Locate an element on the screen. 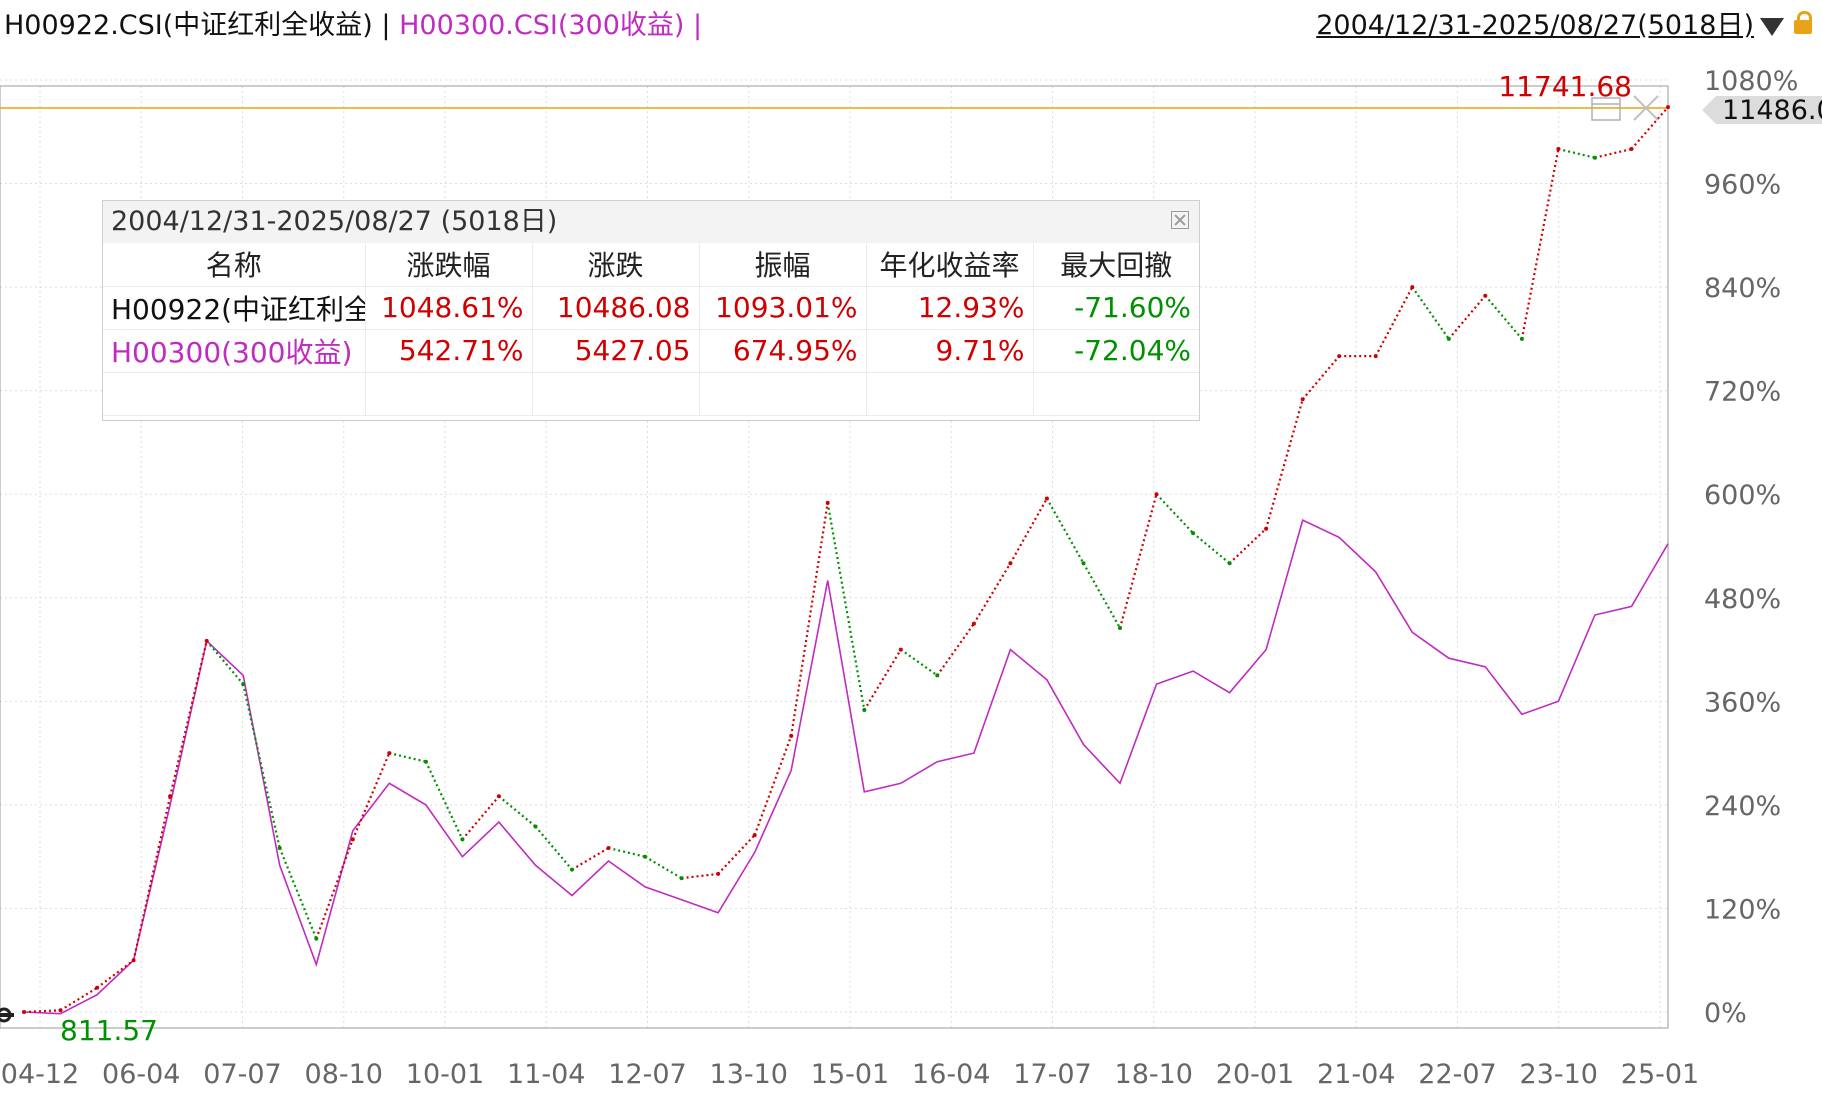 The image size is (1822, 1096). x-tick-label: 04-12 is located at coordinates (40, 1074).